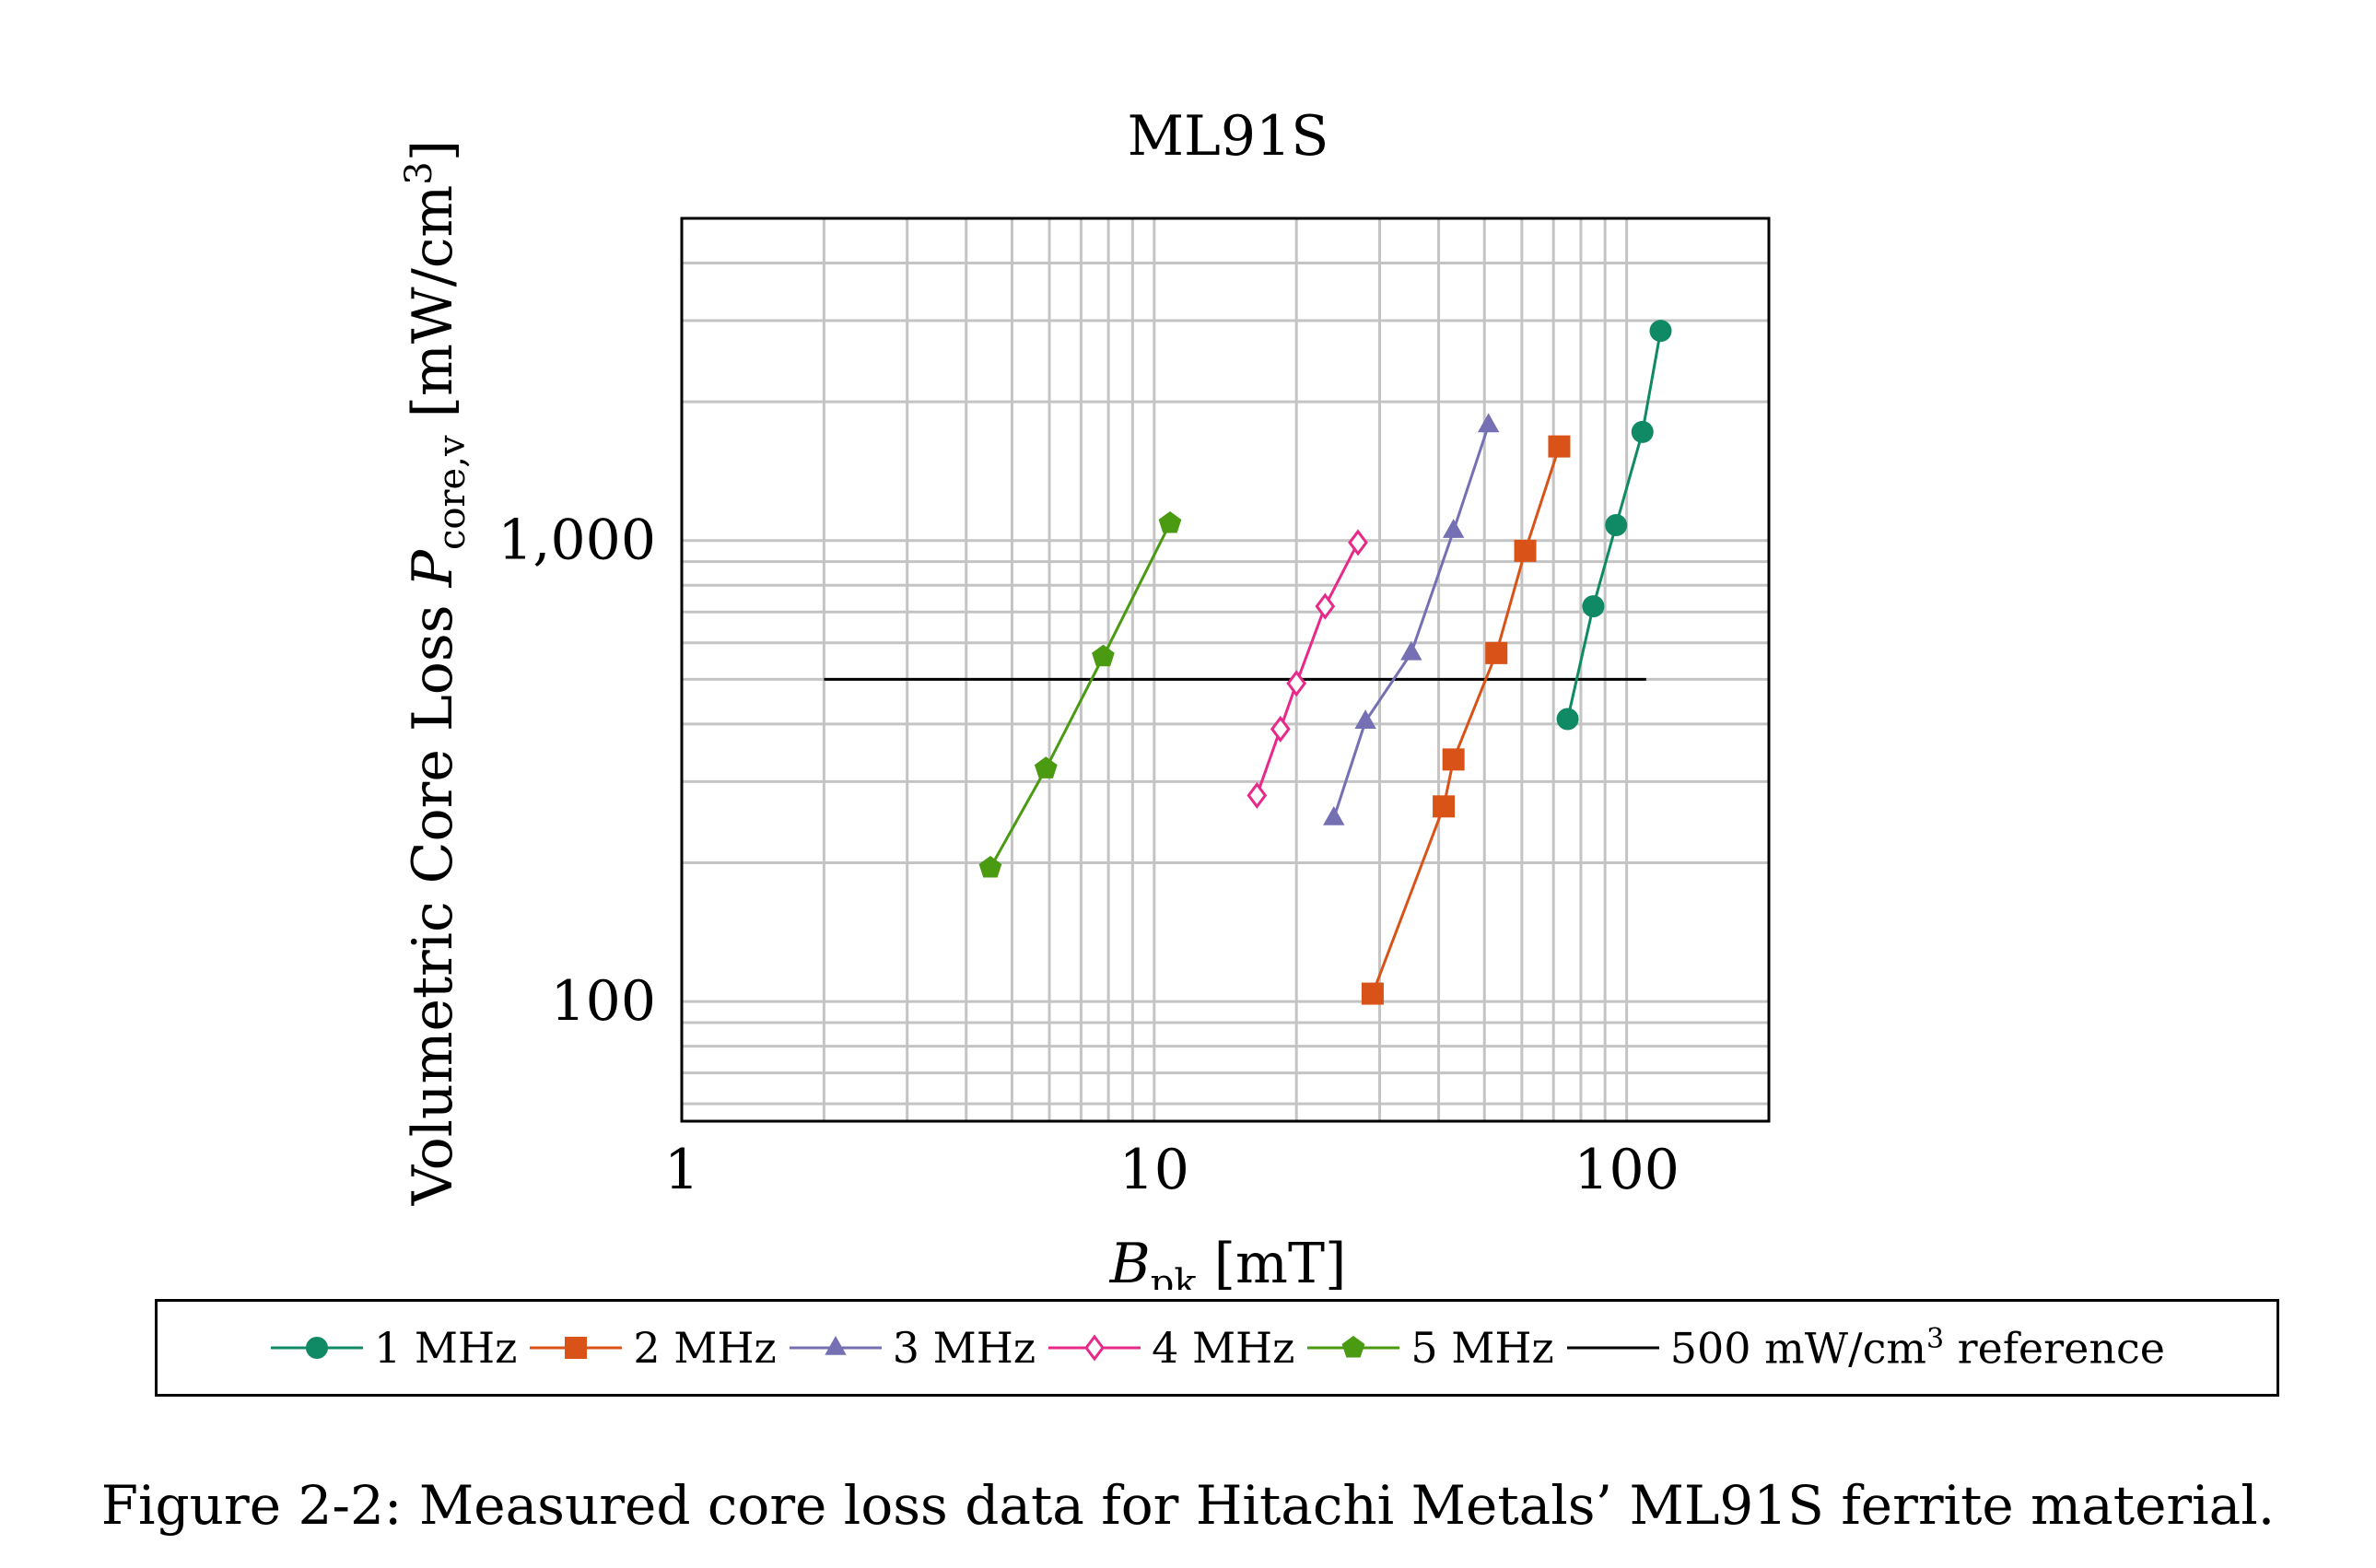 The height and width of the screenshot is (1568, 2376). I want to click on series-group, so click(1325, 662).